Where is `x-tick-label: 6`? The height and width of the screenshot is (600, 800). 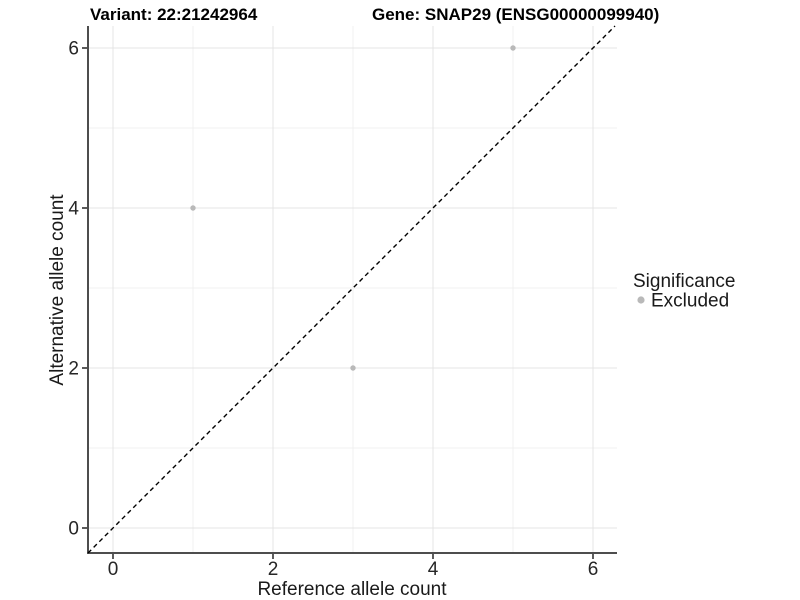 x-tick-label: 6 is located at coordinates (593, 569).